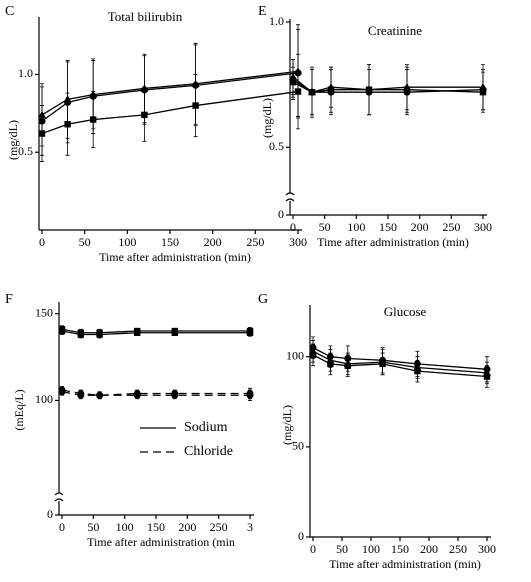 This screenshot has width=531, height=582. I want to click on y-tick-label: 150, so click(44, 312).